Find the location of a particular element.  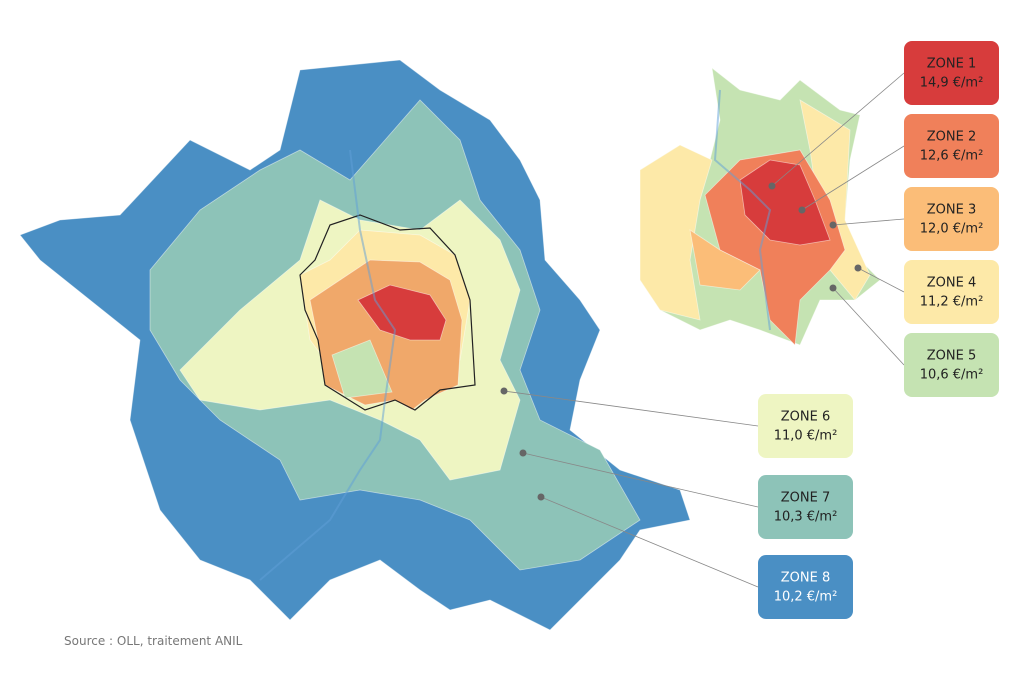

zone-name: ZONE 2 is located at coordinates (951, 137).